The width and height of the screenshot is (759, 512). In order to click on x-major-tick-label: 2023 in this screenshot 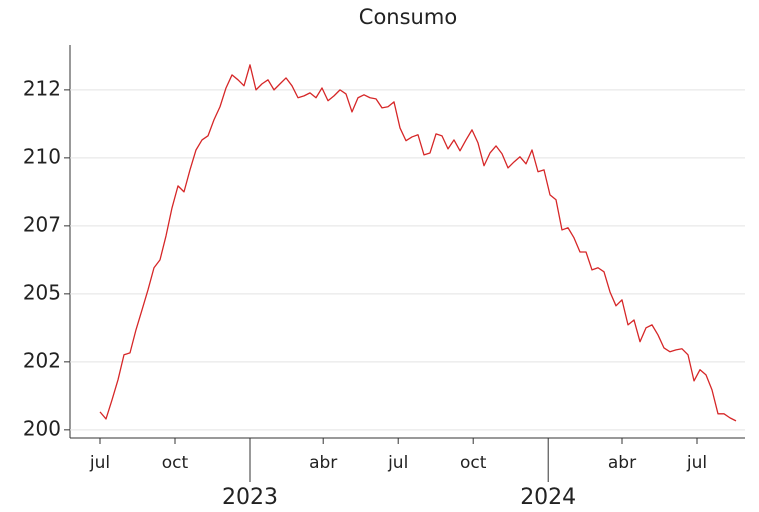, I will do `click(250, 497)`.